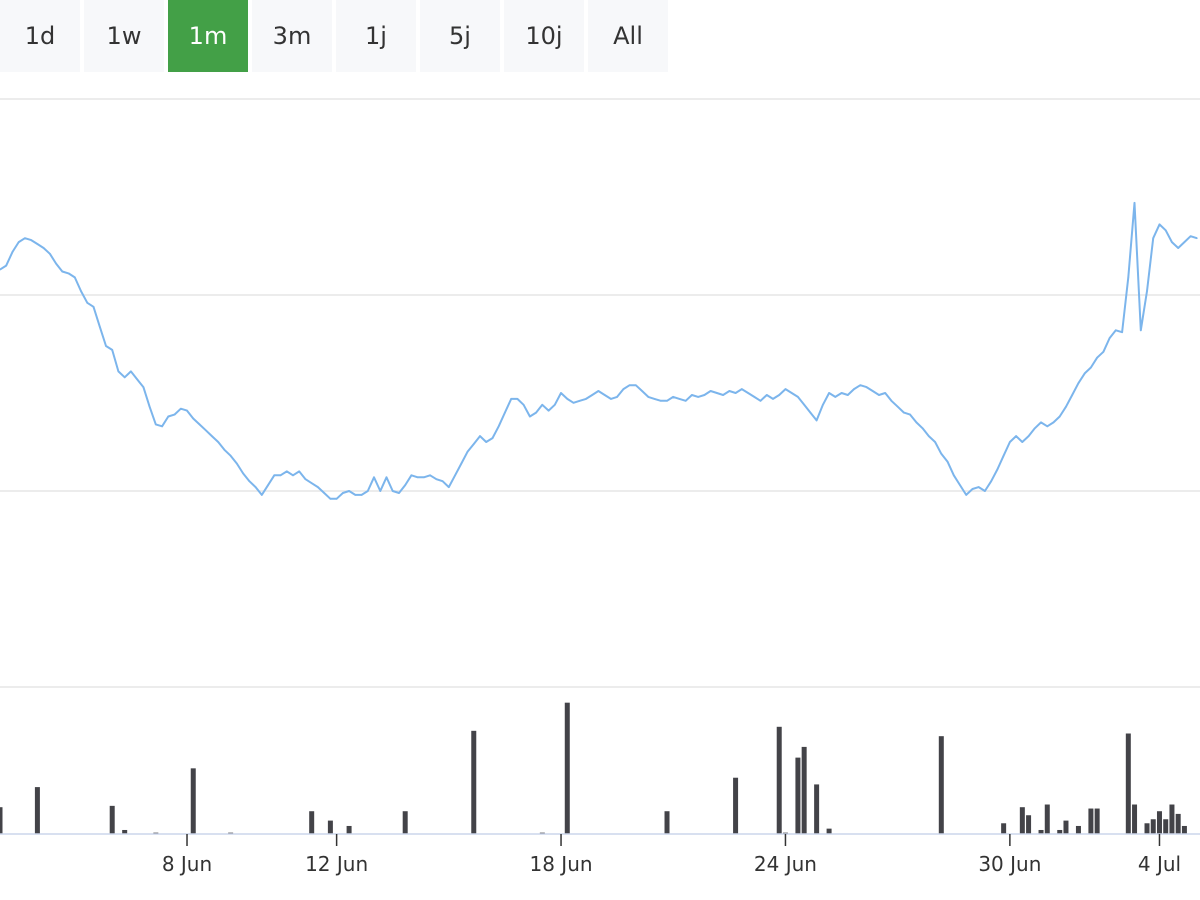  What do you see at coordinates (40, 36) in the screenshot?
I see `range-button-1d: 1d` at bounding box center [40, 36].